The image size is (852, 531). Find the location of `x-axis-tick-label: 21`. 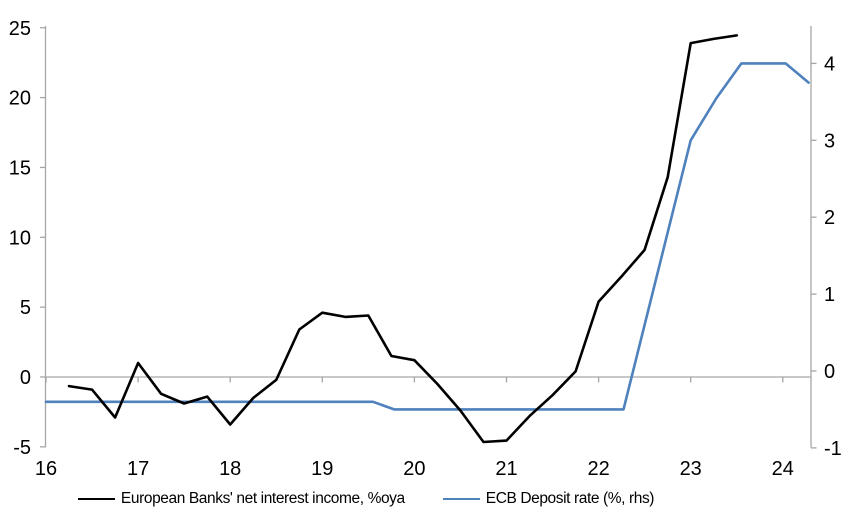

x-axis-tick-label: 21 is located at coordinates (506, 469).